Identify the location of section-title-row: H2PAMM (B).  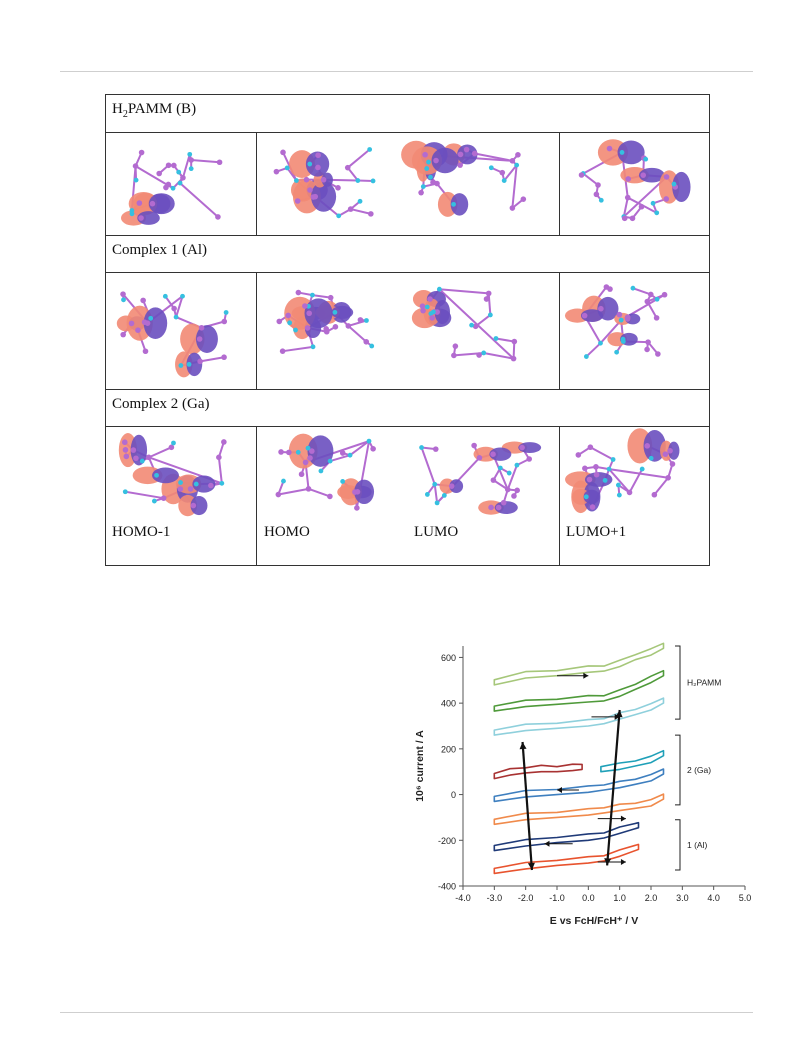
(407, 114).